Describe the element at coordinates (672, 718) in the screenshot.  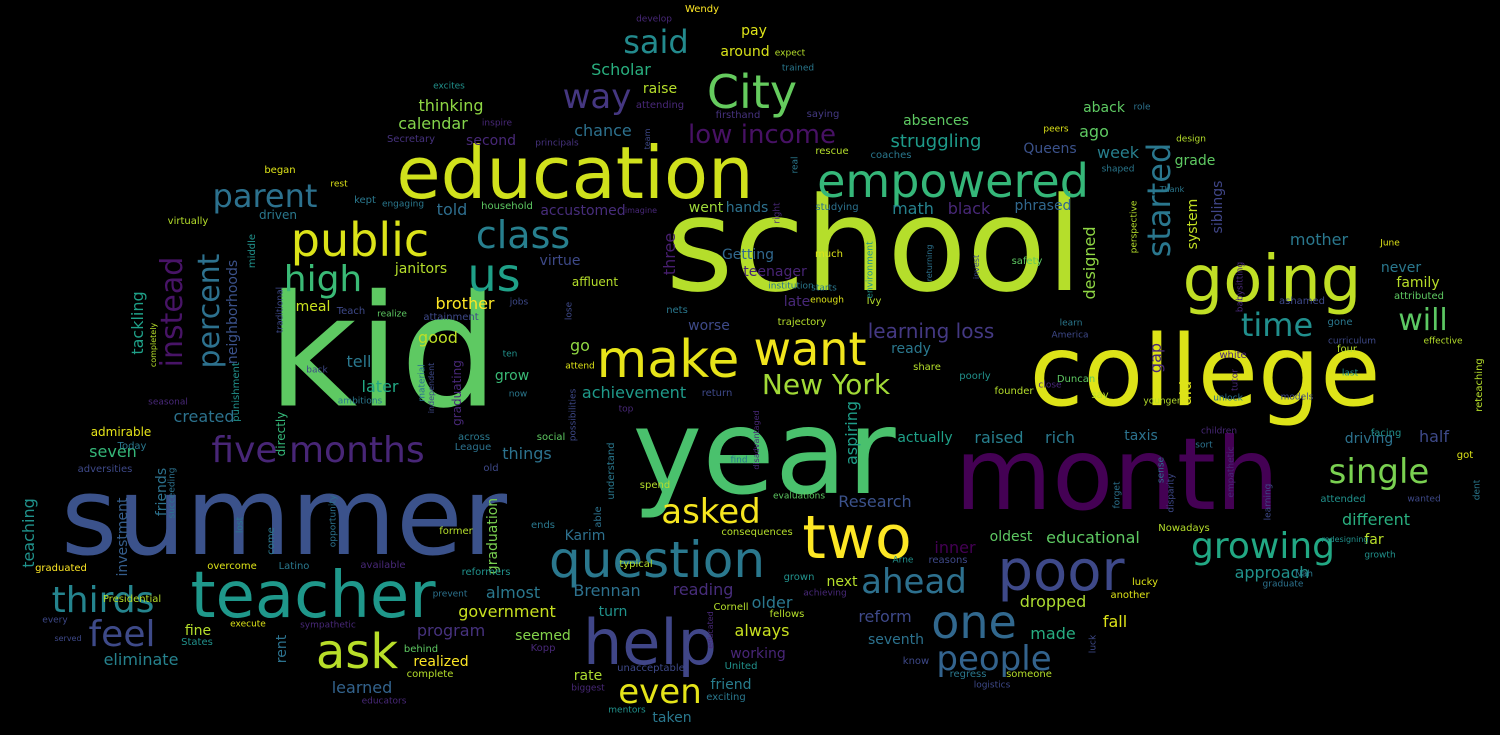
I see `word-taken: taken` at that location.